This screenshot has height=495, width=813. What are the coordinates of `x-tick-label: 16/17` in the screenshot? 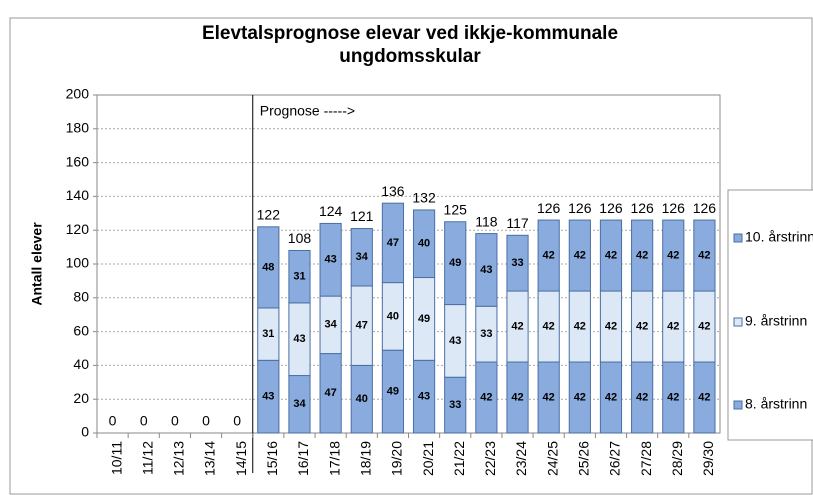 It's located at (303, 458).